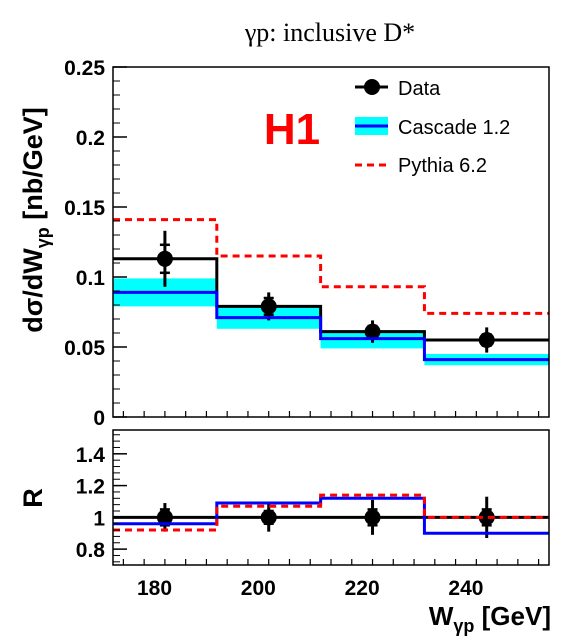 The width and height of the screenshot is (567, 639). Describe the element at coordinates (84, 68) in the screenshot. I see `main-y-tick-label: 0.25` at that location.